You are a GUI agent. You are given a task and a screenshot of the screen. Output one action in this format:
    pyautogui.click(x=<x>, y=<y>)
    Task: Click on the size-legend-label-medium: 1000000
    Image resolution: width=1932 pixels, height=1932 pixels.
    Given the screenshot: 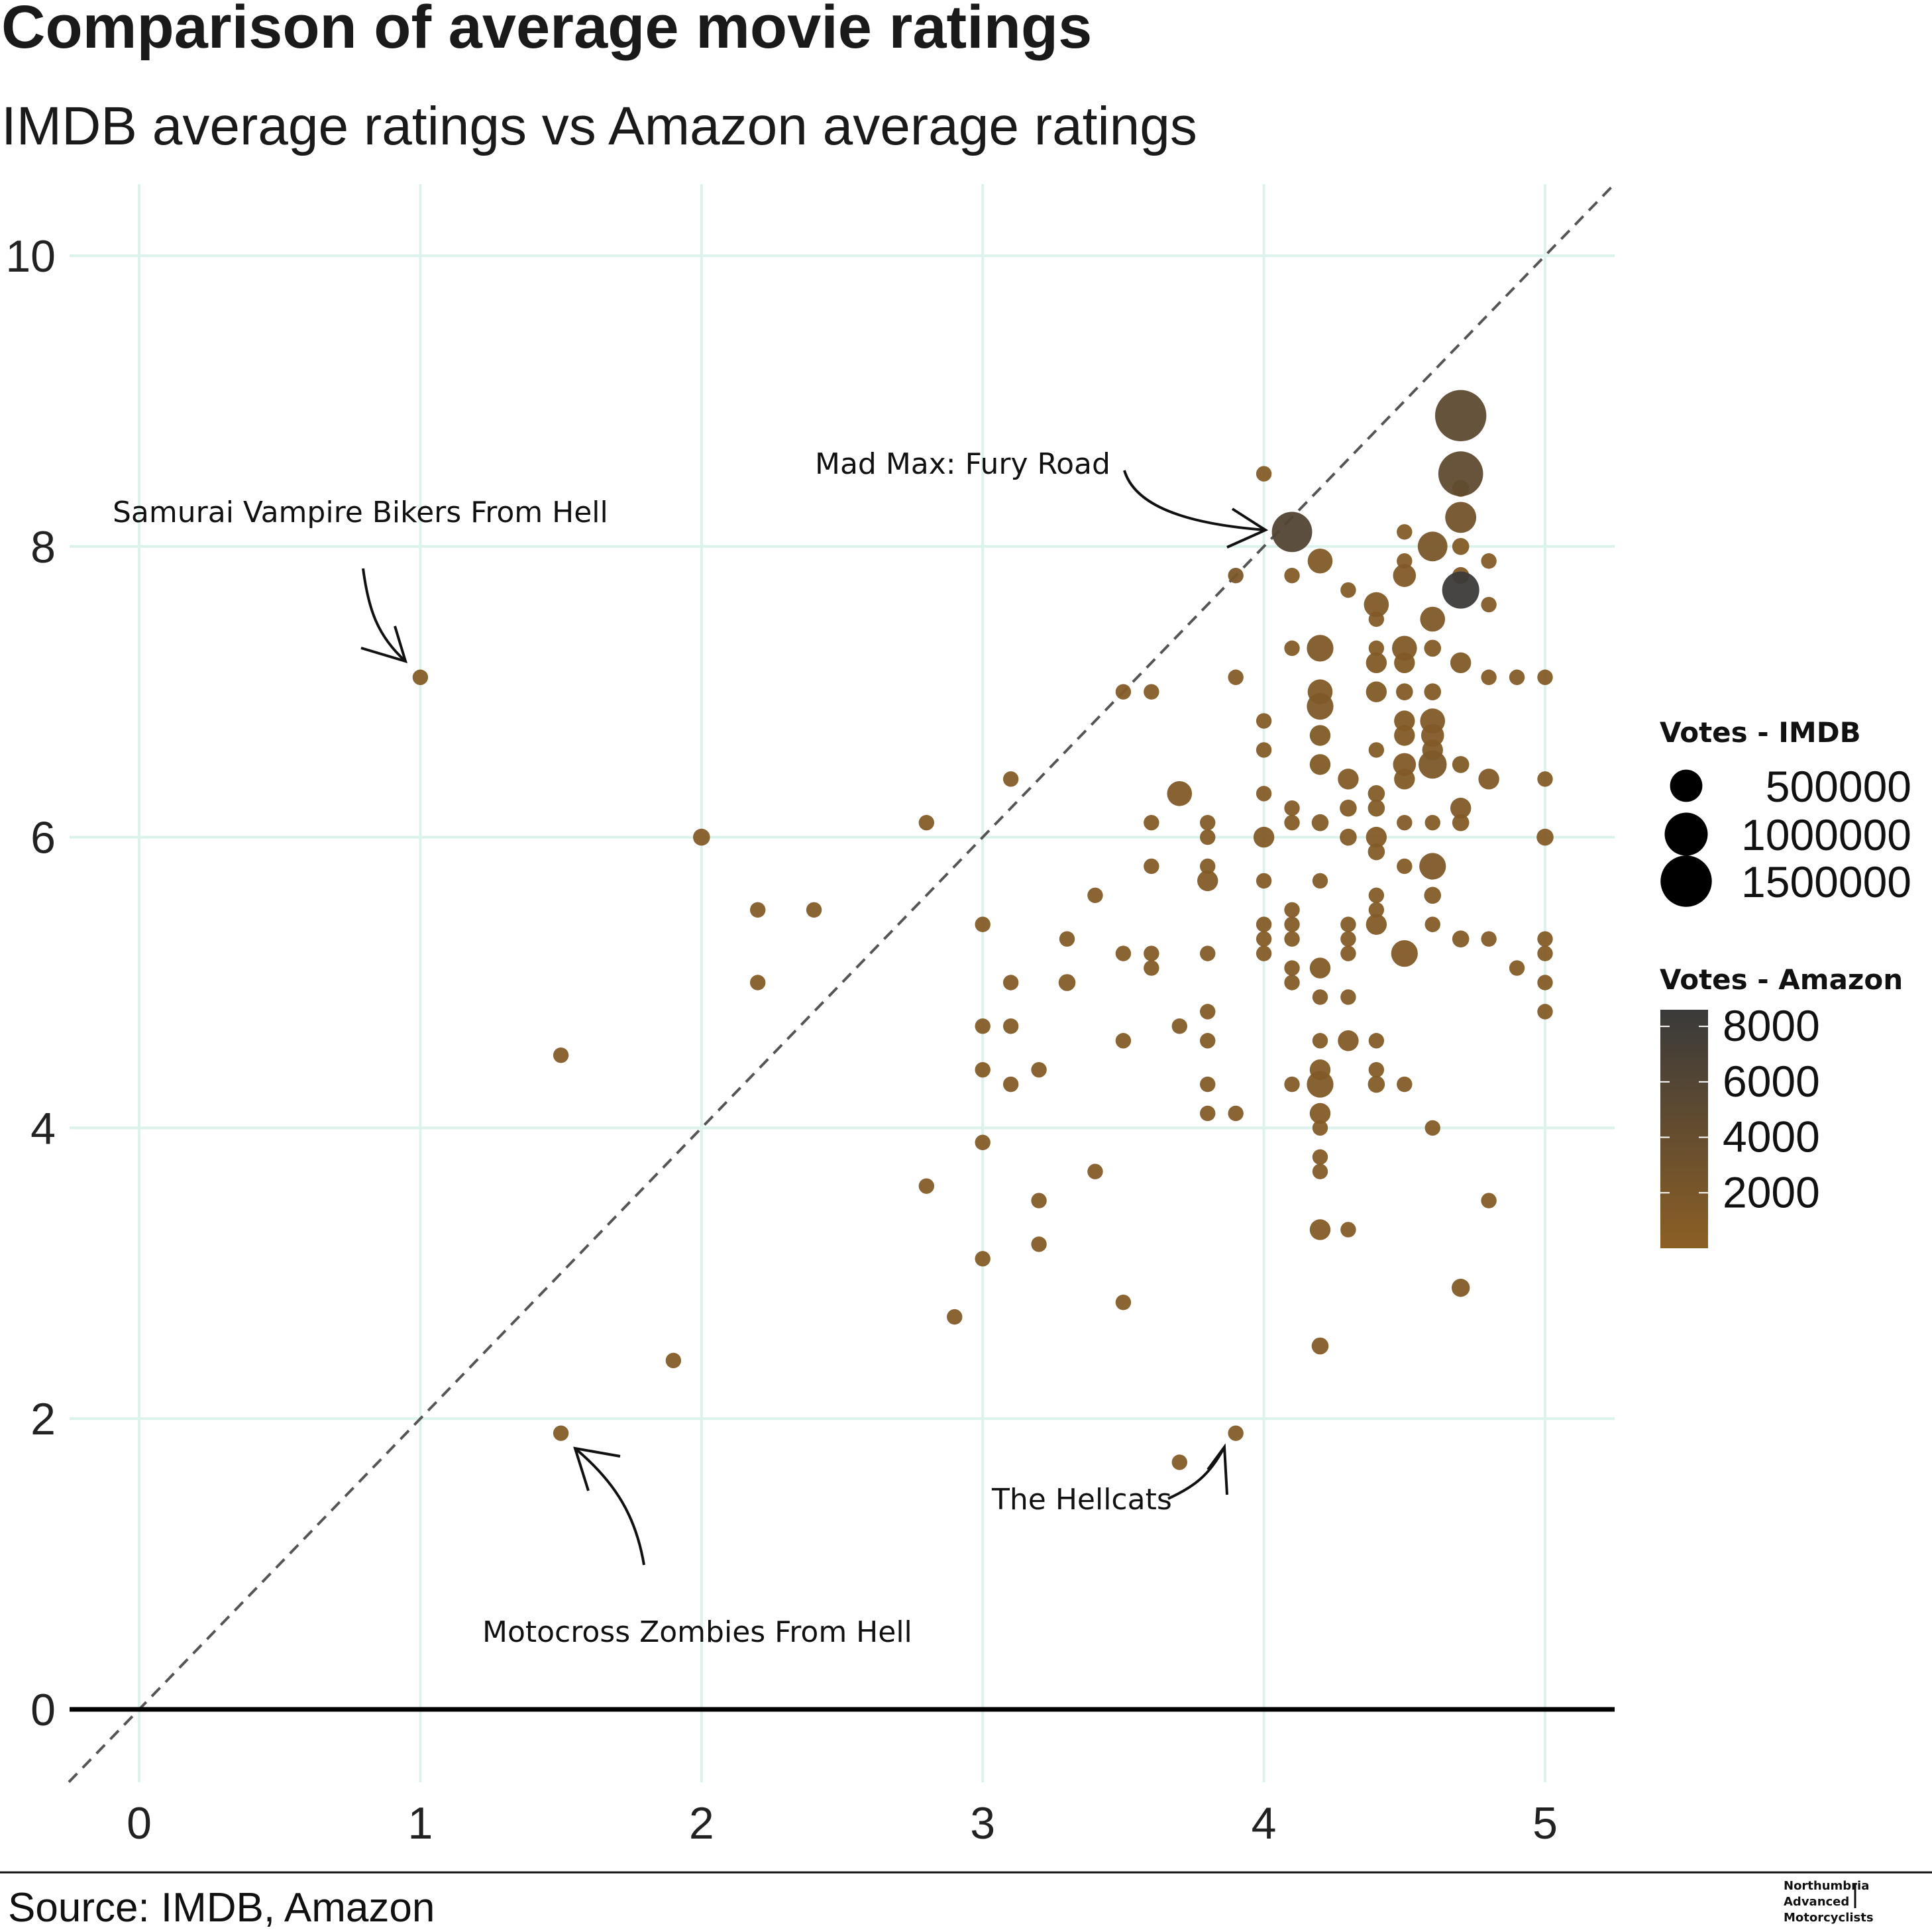 What is the action you would take?
    pyautogui.click(x=1826, y=834)
    